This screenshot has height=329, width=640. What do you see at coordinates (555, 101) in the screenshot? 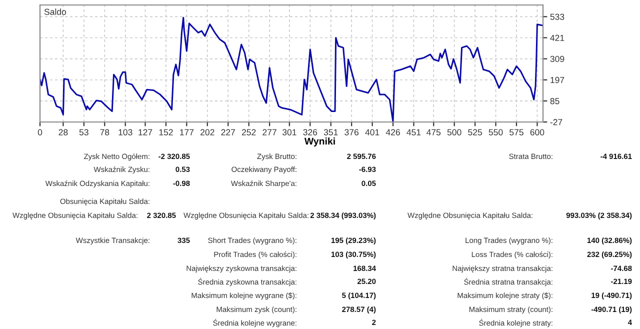
I see `y-tick-label: 85` at bounding box center [555, 101].